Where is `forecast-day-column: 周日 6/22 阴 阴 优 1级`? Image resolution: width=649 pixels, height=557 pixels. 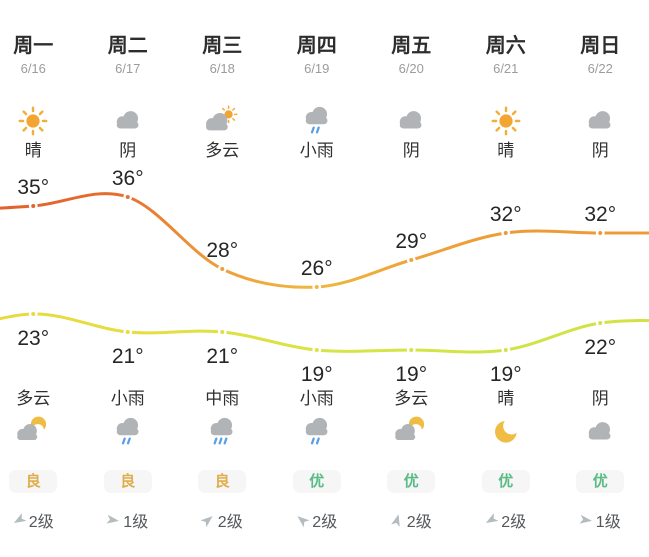
forecast-day-column: 周日 6/22 阴 阴 优 1级 is located at coordinates (600, 278).